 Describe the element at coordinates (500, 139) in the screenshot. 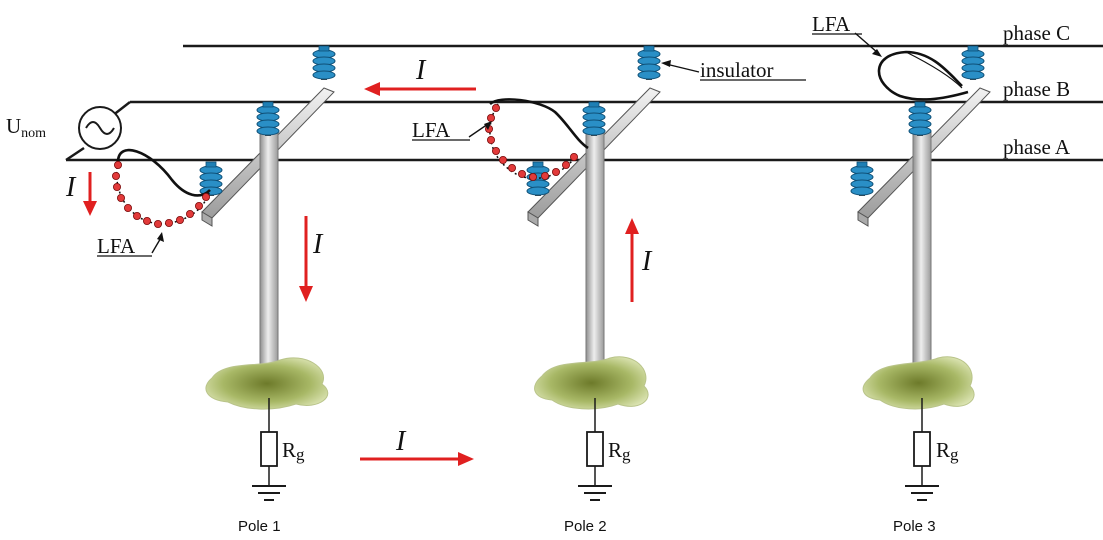

I see `lfa-pole-2: LFA` at that location.